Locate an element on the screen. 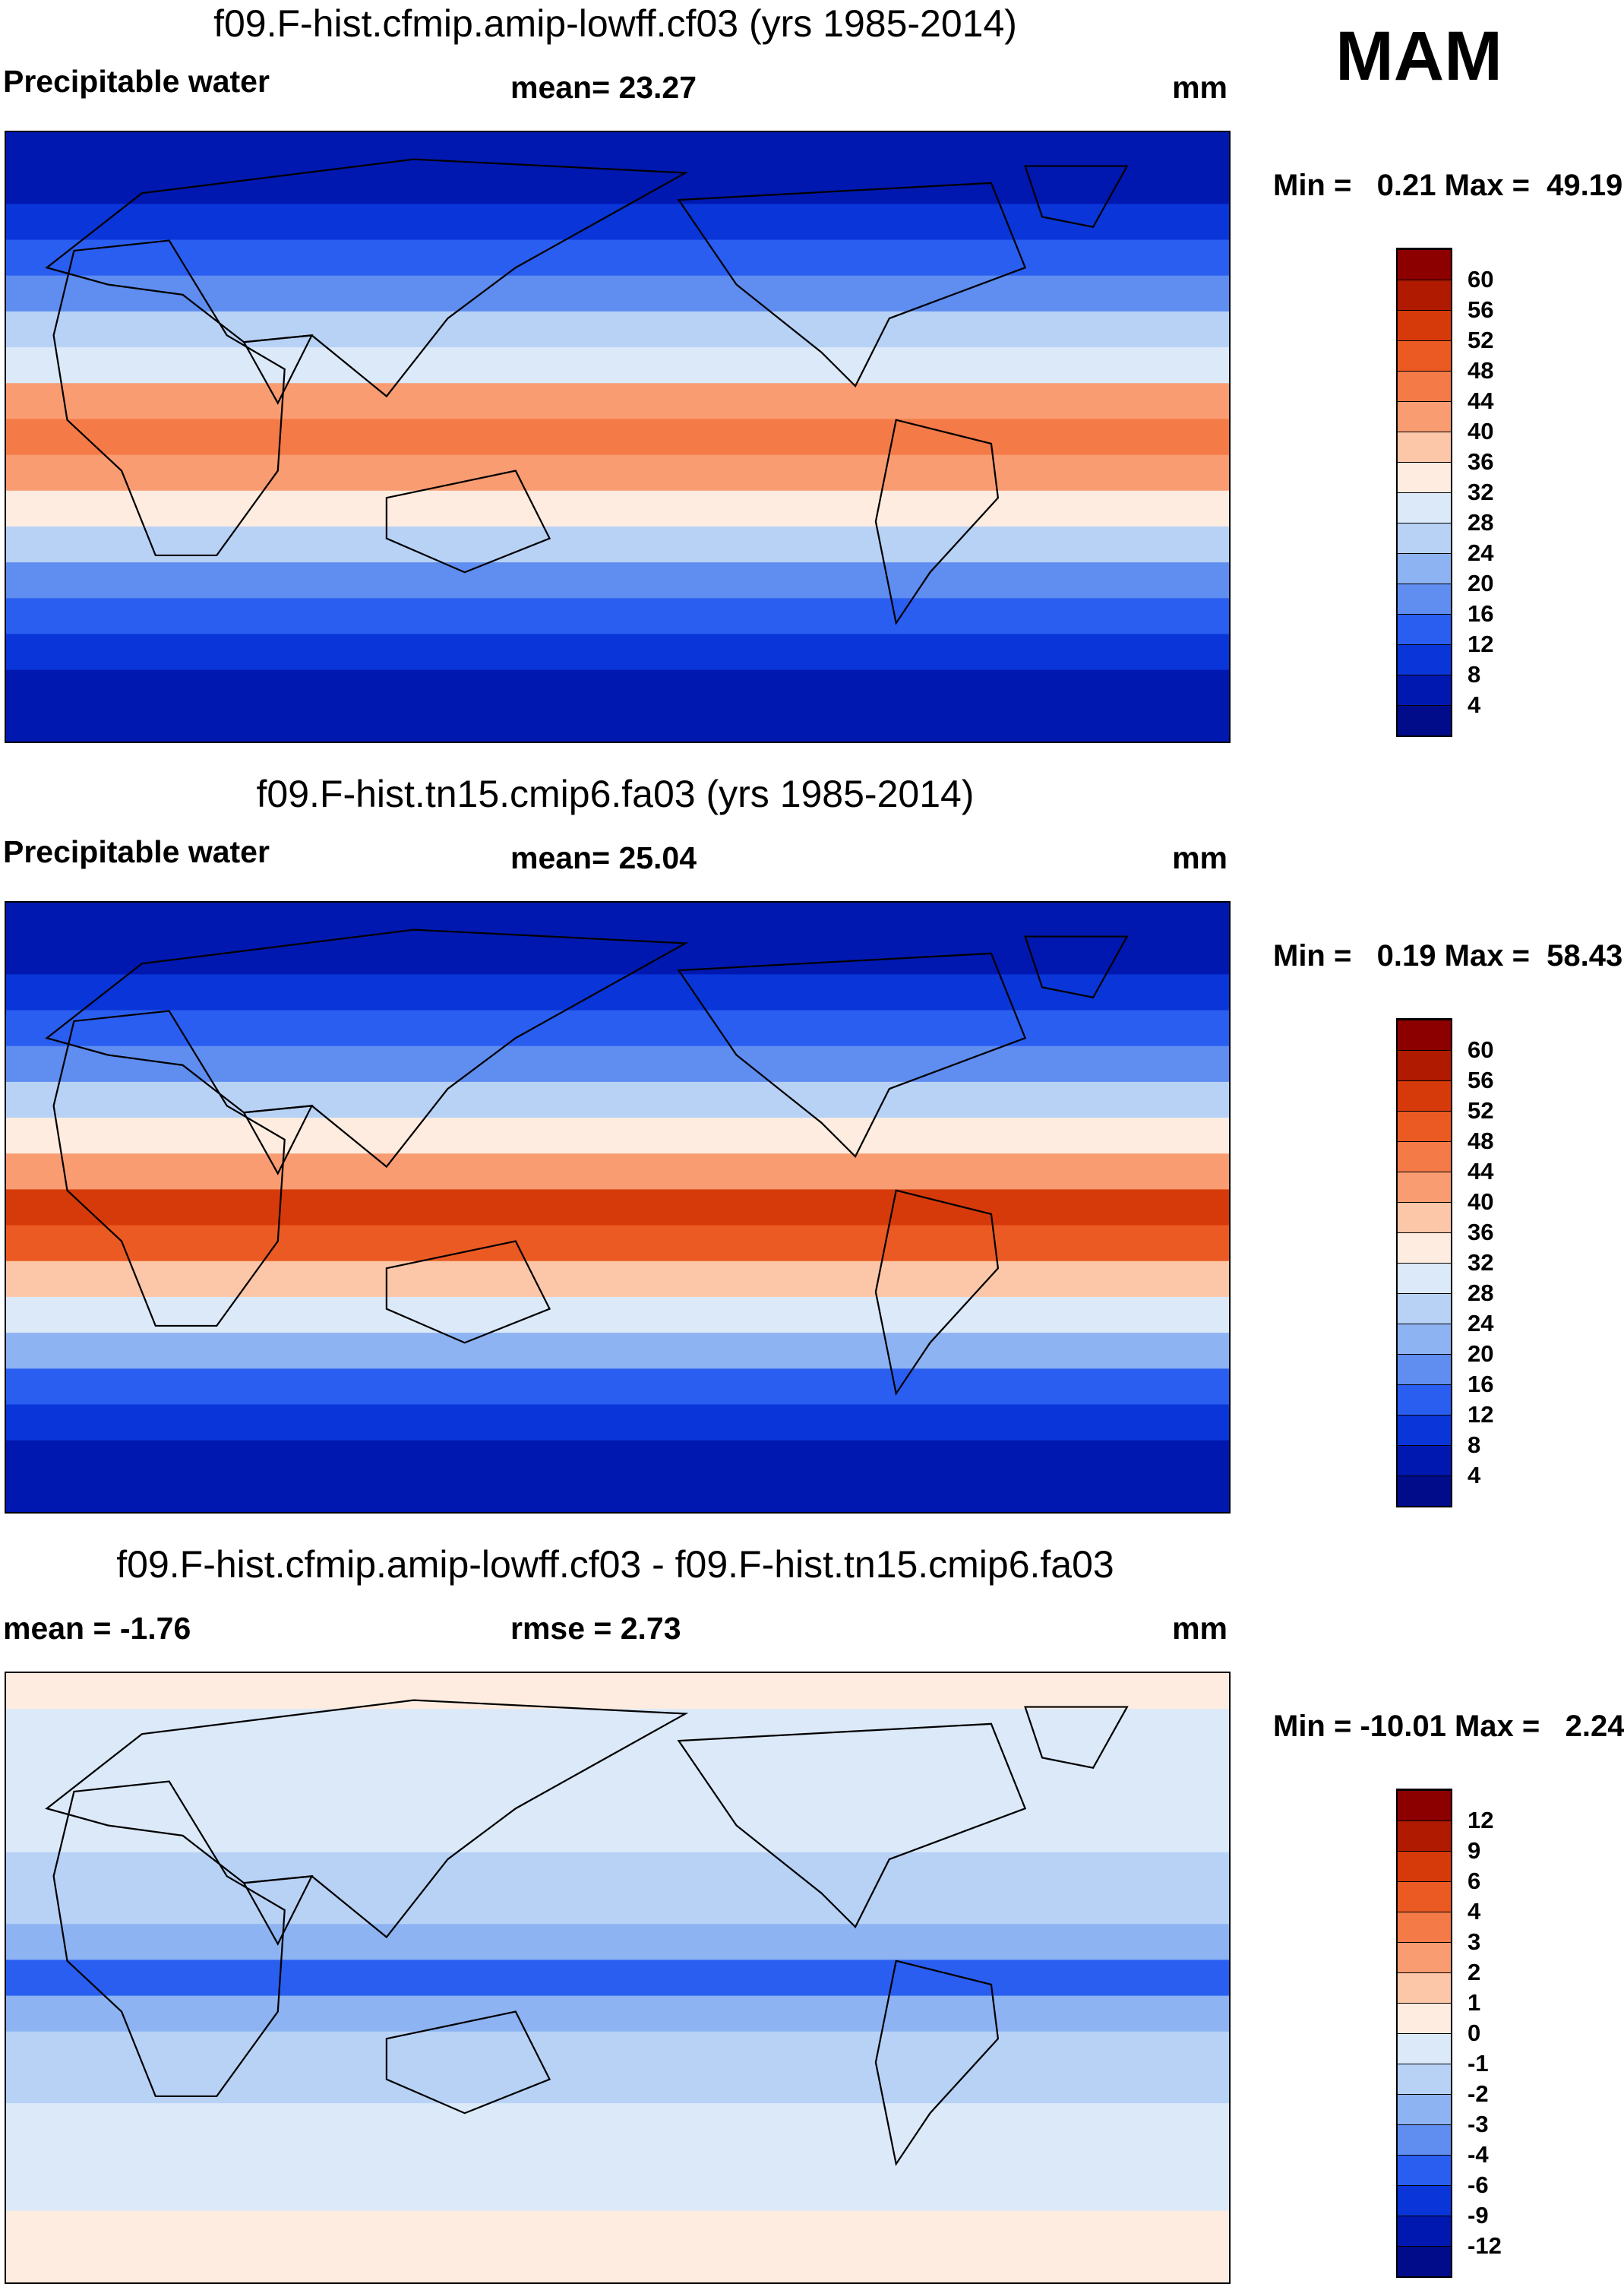 The width and height of the screenshot is (1624, 2287). rmse-label: rmse = 2.73 is located at coordinates (596, 1628).